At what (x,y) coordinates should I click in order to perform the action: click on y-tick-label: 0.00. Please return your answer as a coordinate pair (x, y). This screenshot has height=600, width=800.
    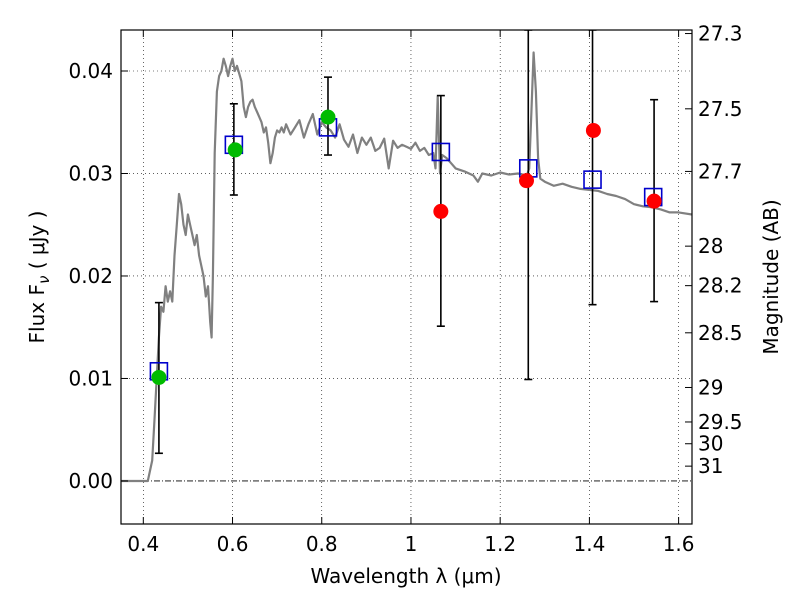
    Looking at the image, I should click on (90, 481).